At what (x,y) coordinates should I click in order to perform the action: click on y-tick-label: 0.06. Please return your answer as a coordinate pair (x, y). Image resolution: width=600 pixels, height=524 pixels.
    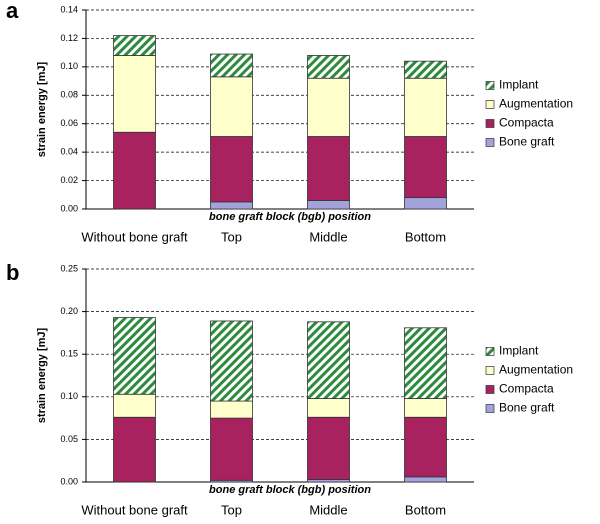
    Looking at the image, I should click on (69, 123).